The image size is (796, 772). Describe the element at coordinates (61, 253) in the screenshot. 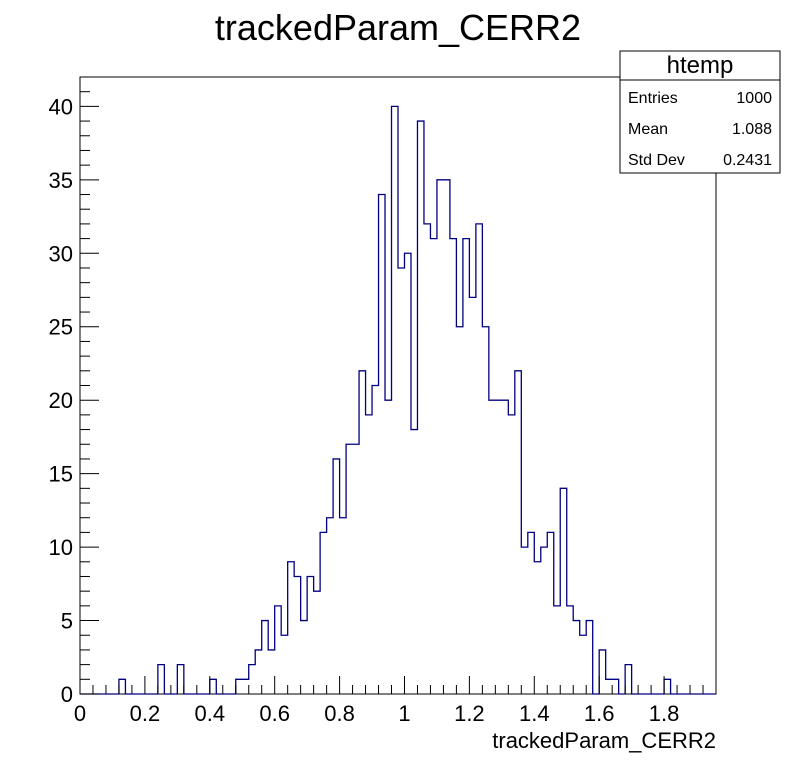

I see `y-tick-label: 30` at that location.